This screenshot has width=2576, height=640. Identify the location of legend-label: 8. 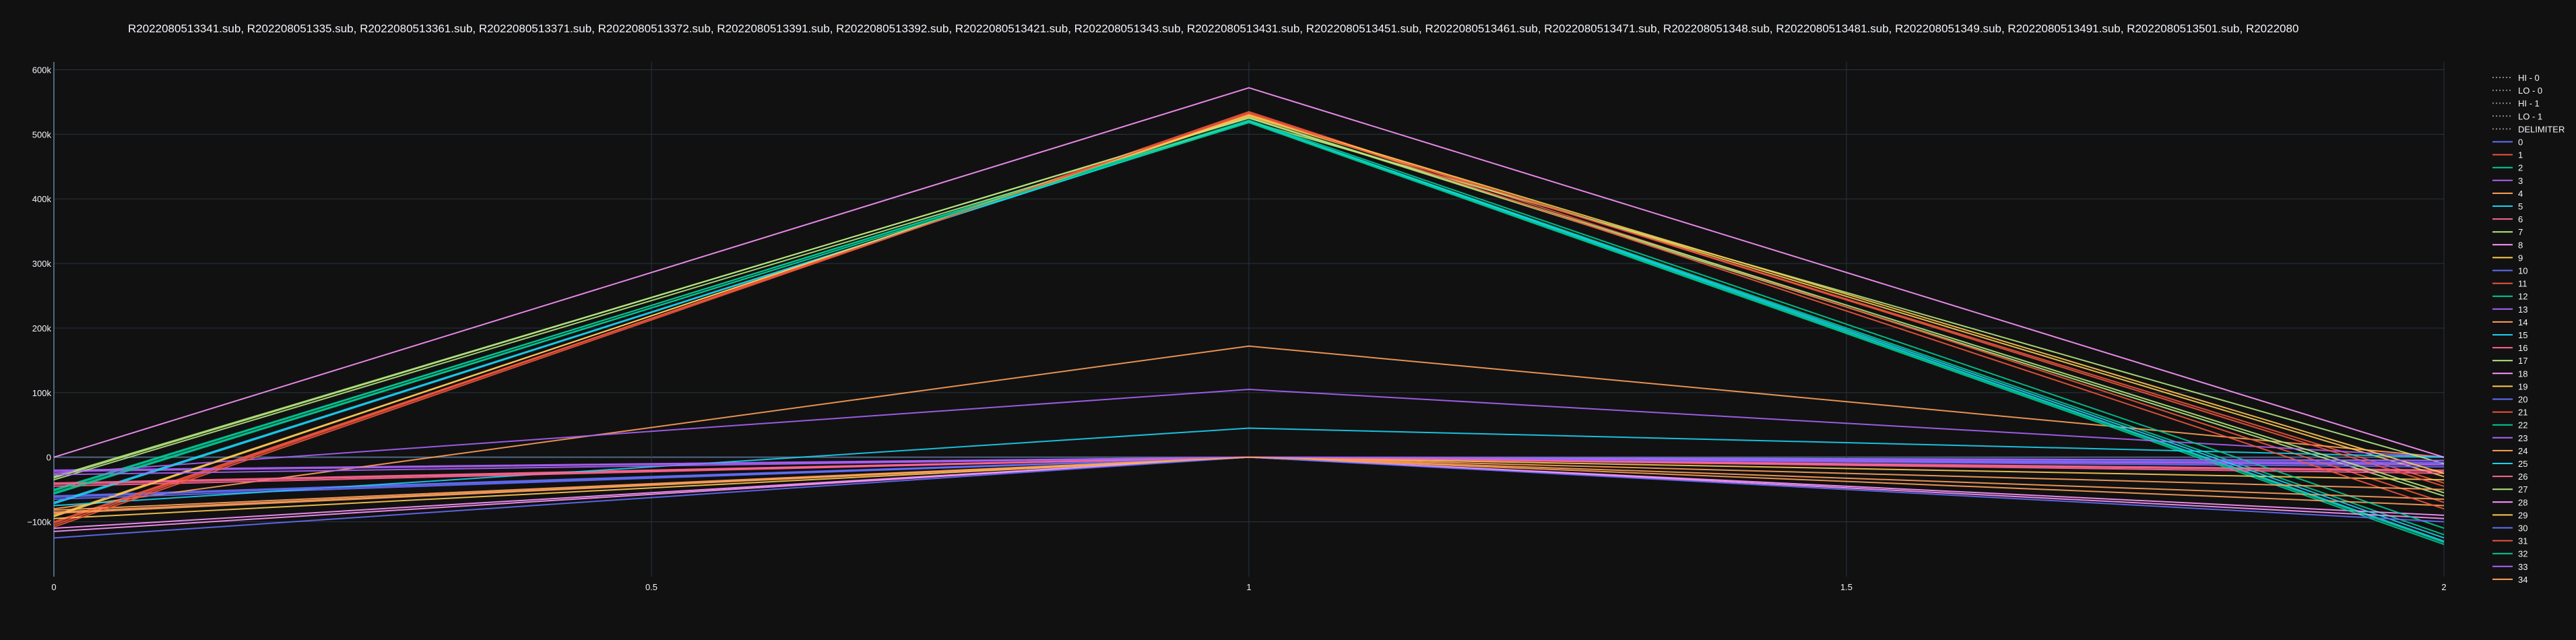
(2521, 245).